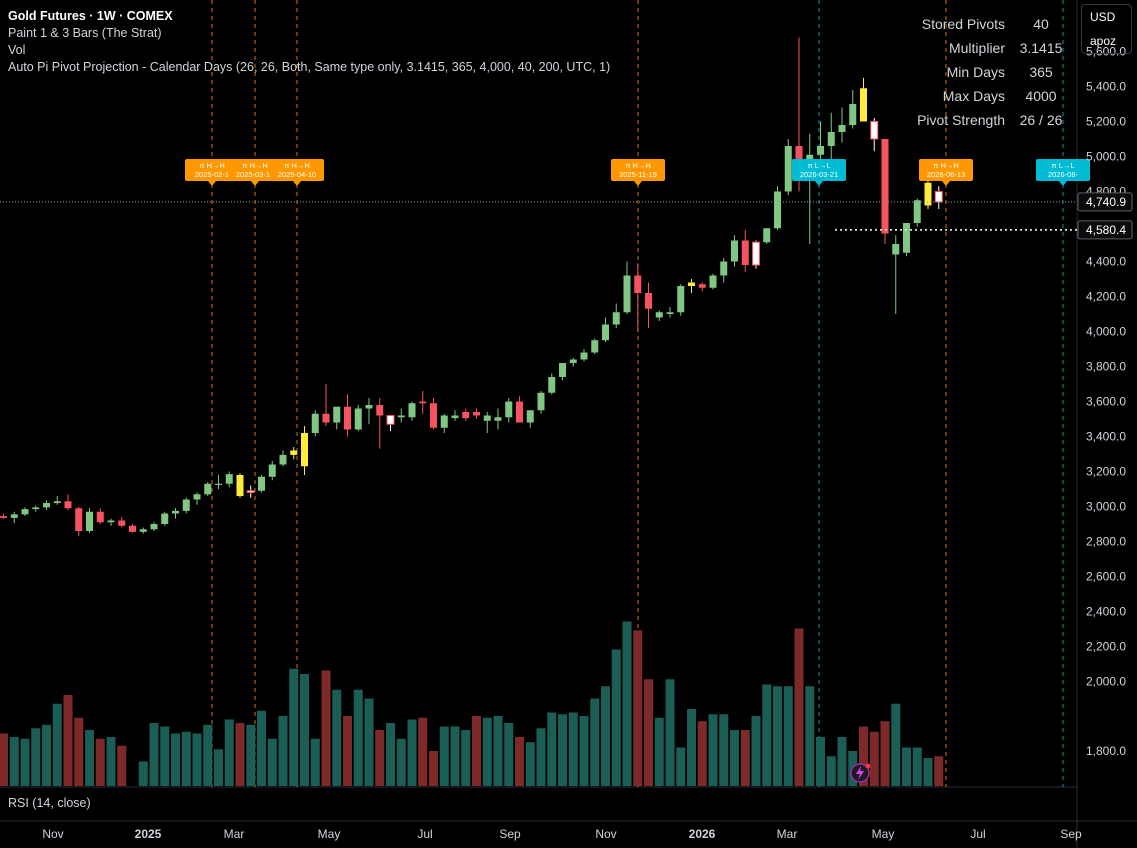 Image resolution: width=1137 pixels, height=848 pixels. I want to click on currency-box: USD apoz, so click(1106, 29).